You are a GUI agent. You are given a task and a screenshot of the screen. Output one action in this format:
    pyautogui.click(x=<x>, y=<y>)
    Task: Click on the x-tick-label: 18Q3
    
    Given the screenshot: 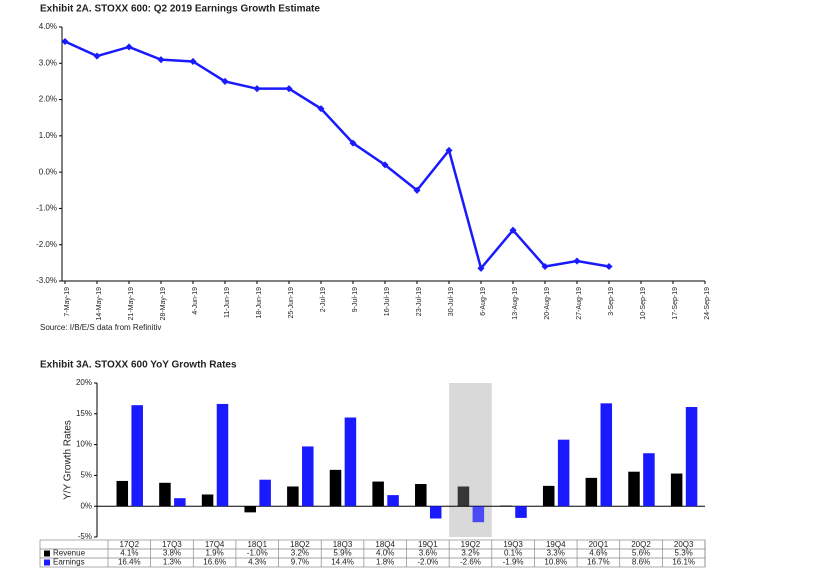 What is the action you would take?
    pyautogui.click(x=343, y=544)
    